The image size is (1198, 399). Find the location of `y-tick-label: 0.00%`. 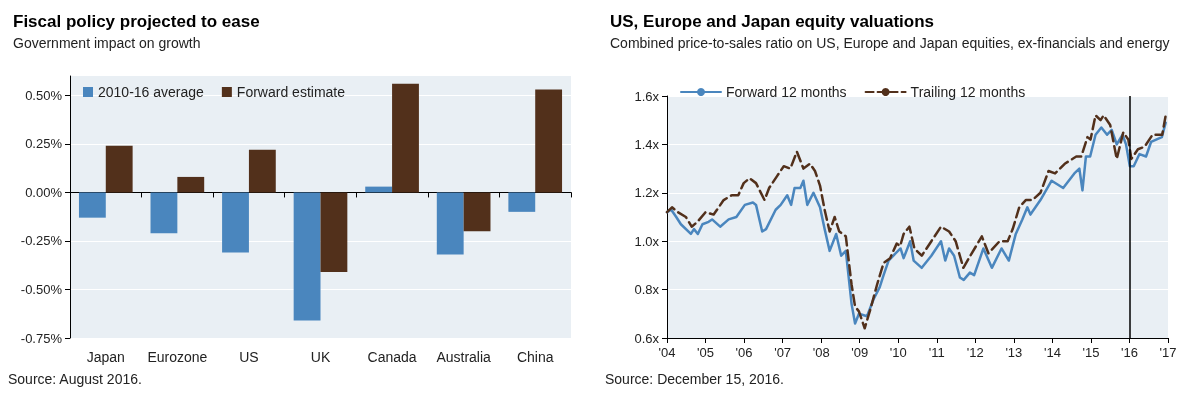

y-tick-label: 0.00% is located at coordinates (44, 192).